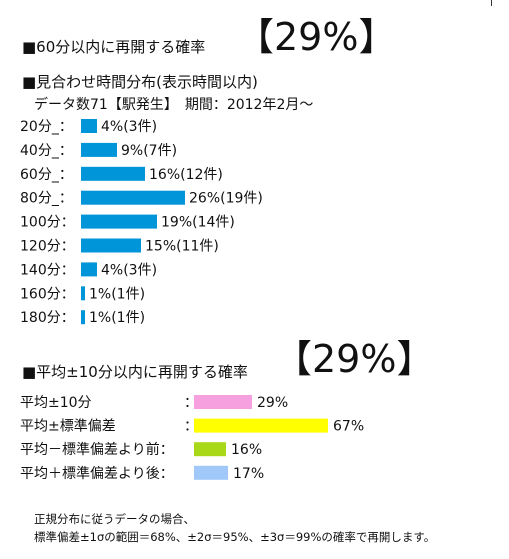 This screenshot has height=559, width=509. Describe the element at coordinates (140, 82) in the screenshot. I see `section2-label: ■見合わせ時間分布(表示時間以内)` at that location.